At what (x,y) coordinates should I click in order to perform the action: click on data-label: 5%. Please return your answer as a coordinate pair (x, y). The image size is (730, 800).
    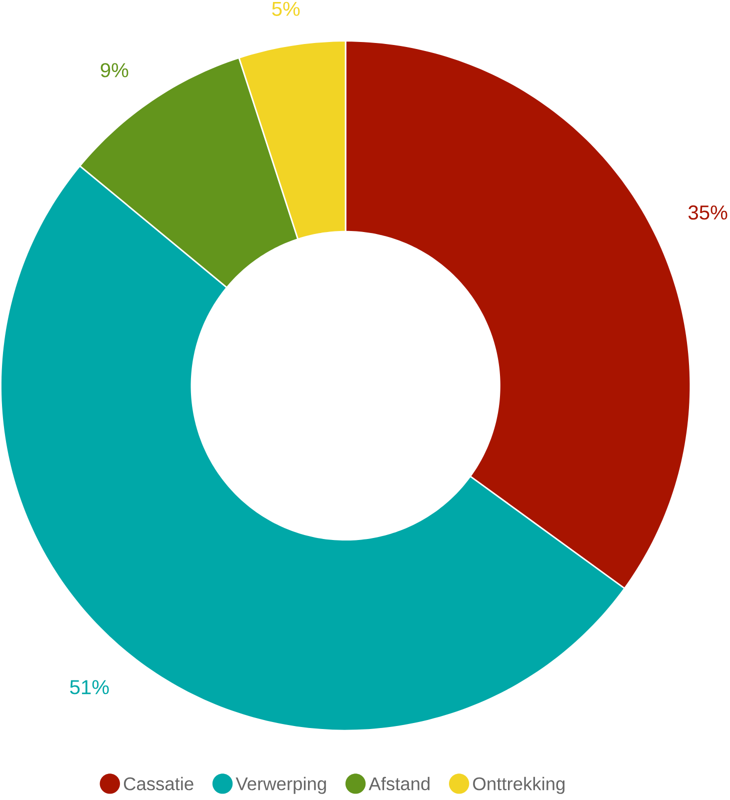
    Looking at the image, I should click on (286, 9).